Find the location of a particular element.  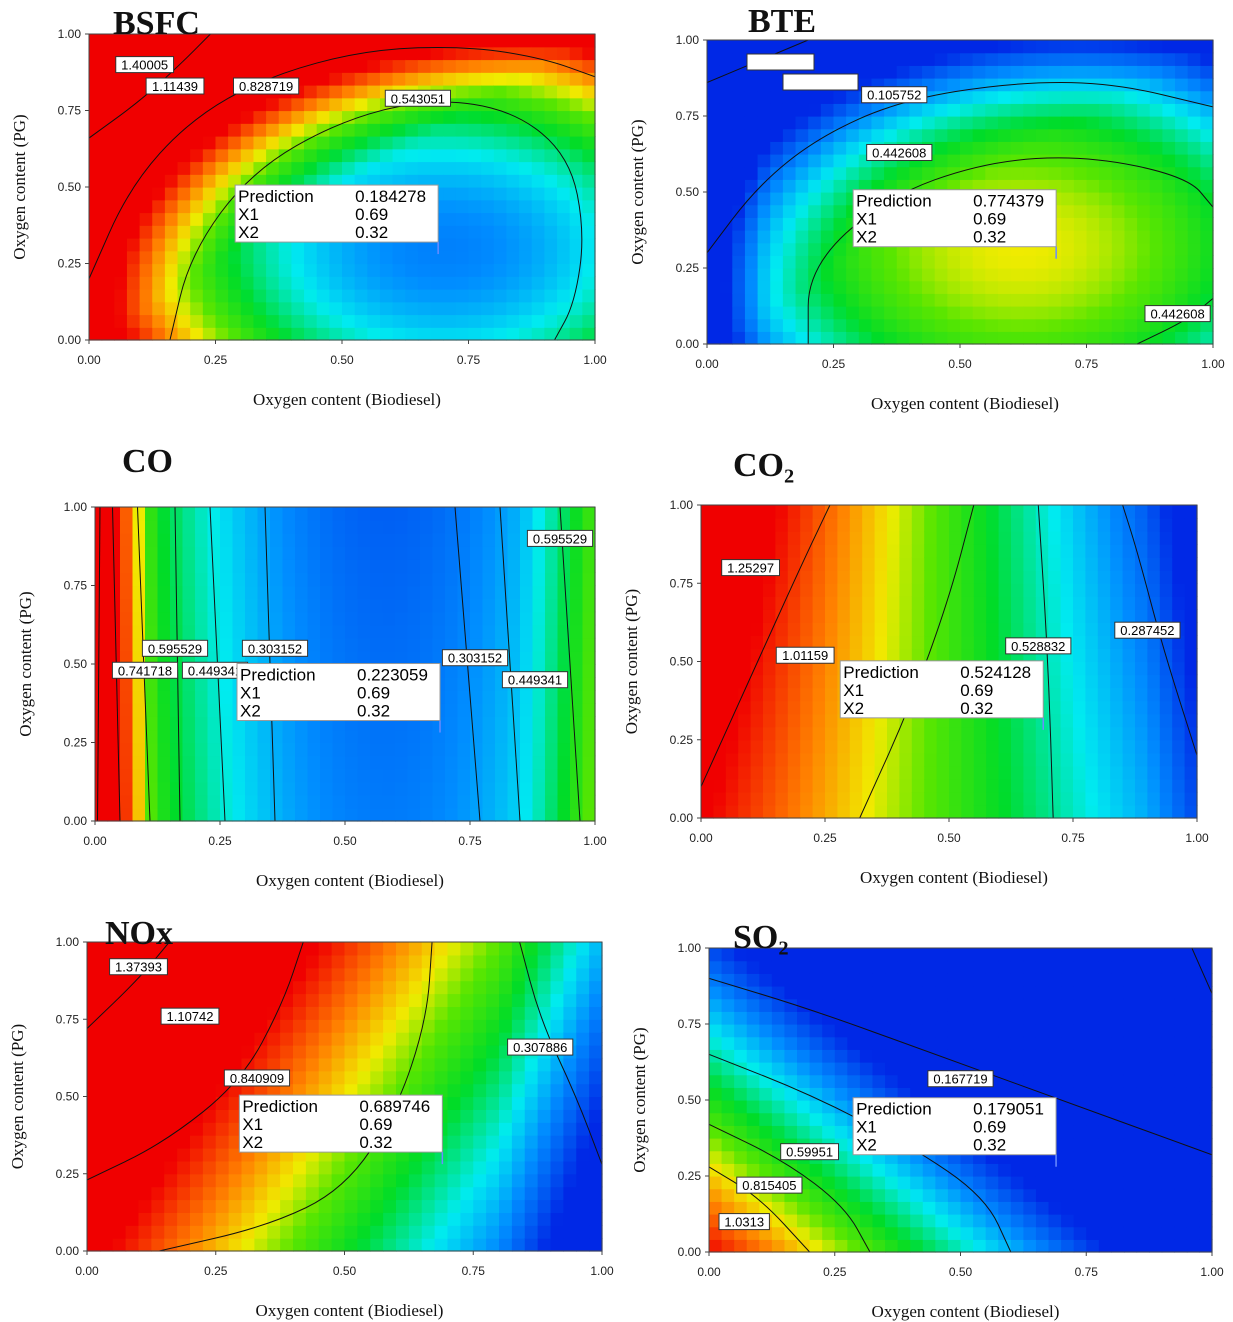

x-tick-label: 0.50 is located at coordinates (949, 838).